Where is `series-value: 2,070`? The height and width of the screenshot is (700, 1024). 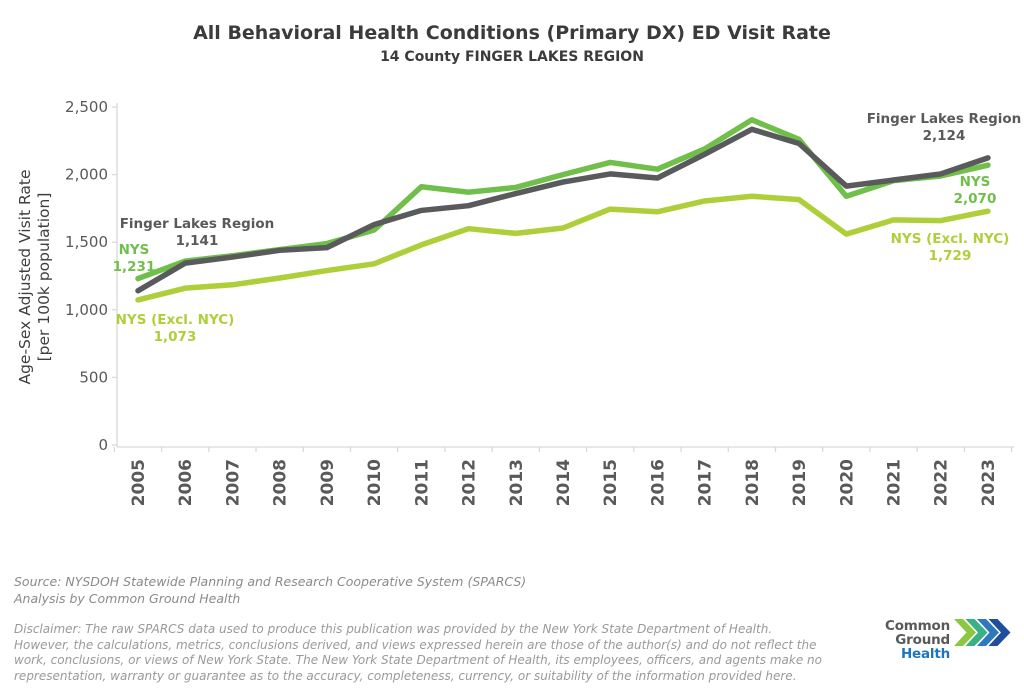
series-value: 2,070 is located at coordinates (975, 199).